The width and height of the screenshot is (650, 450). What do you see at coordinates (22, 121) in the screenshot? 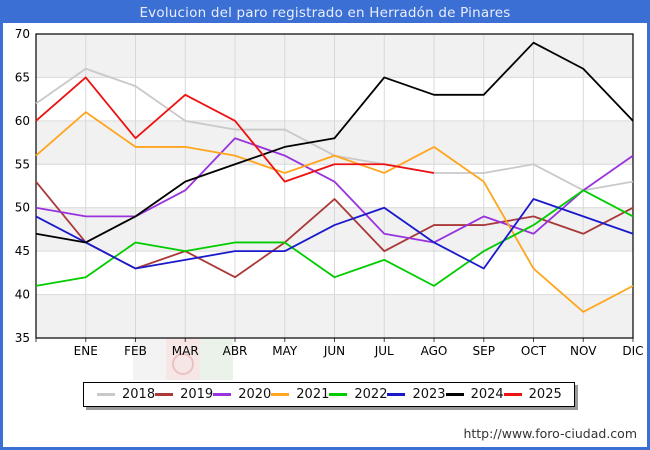
I see `y-axis-label: 60` at bounding box center [22, 121].